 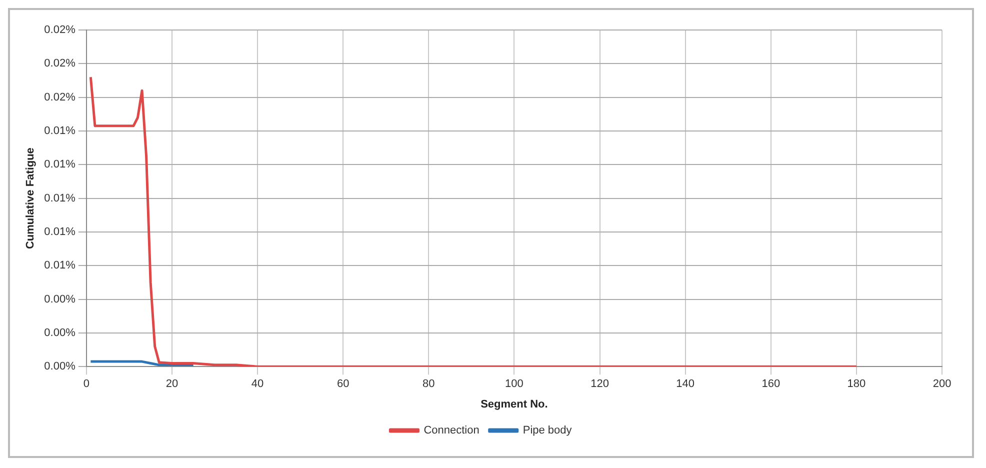 What do you see at coordinates (514, 404) in the screenshot?
I see `x-axis-title: Segment No.` at bounding box center [514, 404].